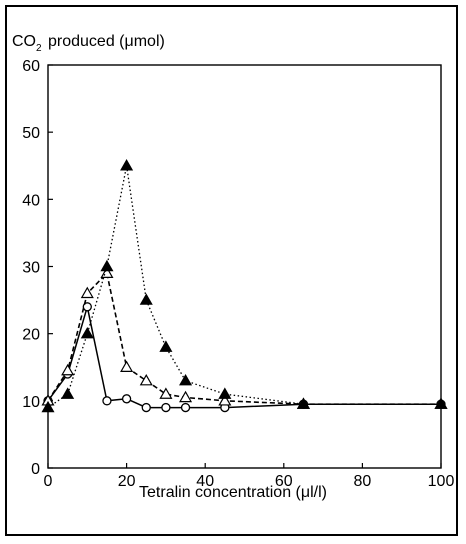 The height and width of the screenshot is (544, 466). Describe the element at coordinates (35, 469) in the screenshot. I see `y-tick-label: 0` at that location.